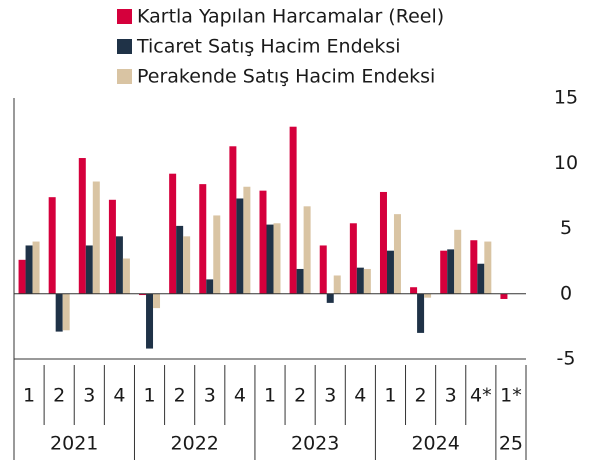 This screenshot has width=597, height=464. Describe the element at coordinates (286, 77) in the screenshot. I see `legend-label: Perakende Satış Hacim Endeksi` at that location.